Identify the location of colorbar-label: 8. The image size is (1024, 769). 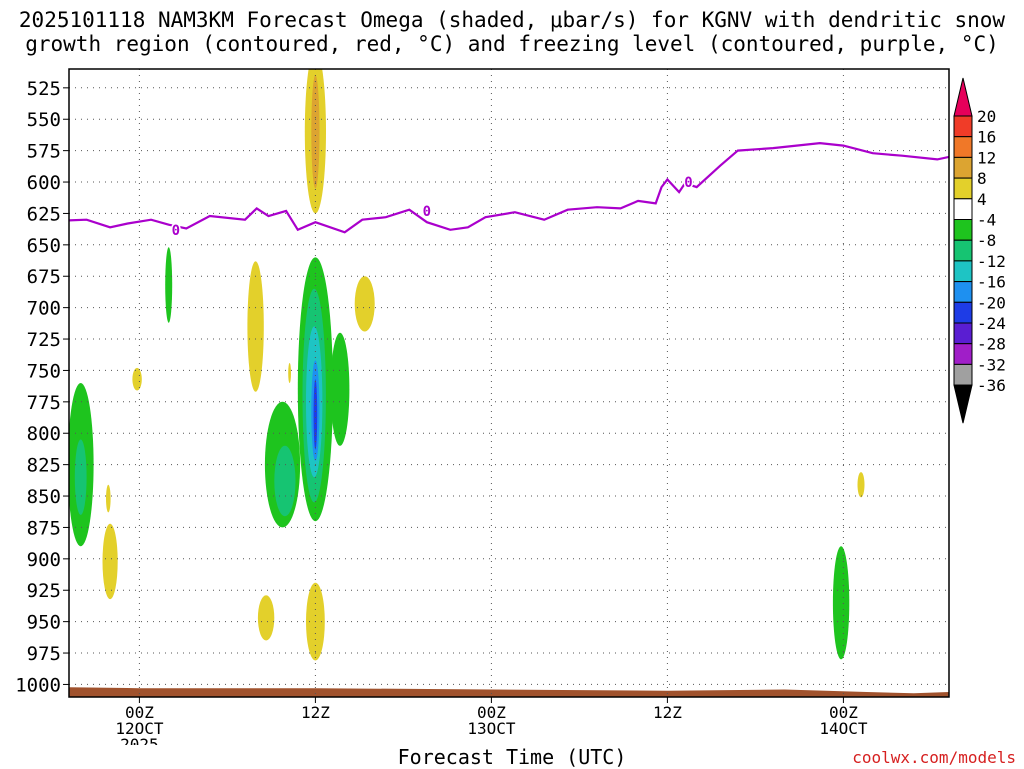
(982, 178).